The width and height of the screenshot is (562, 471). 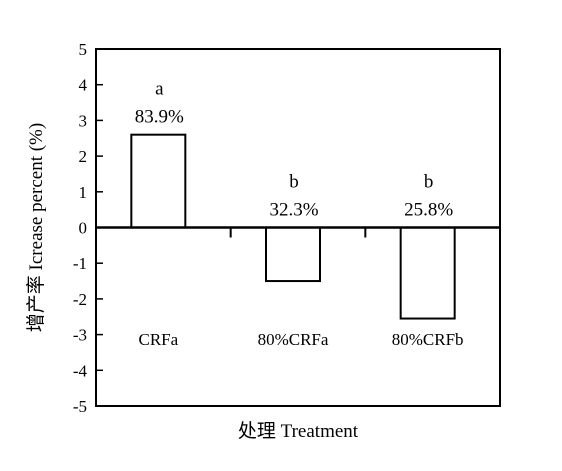 What do you see at coordinates (428, 210) in the screenshot?
I see `percent-label: 25.8%` at bounding box center [428, 210].